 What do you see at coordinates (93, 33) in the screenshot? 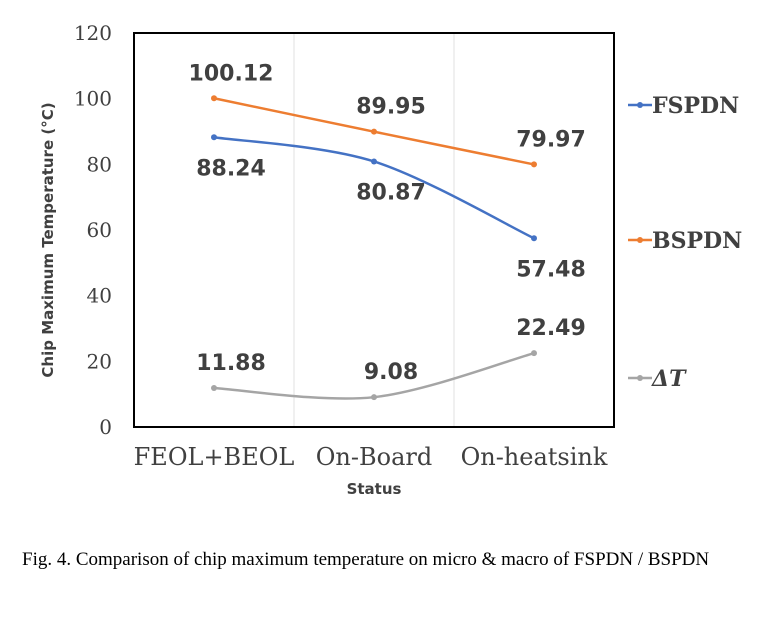
I see `y-tick-label: 120` at bounding box center [93, 33].